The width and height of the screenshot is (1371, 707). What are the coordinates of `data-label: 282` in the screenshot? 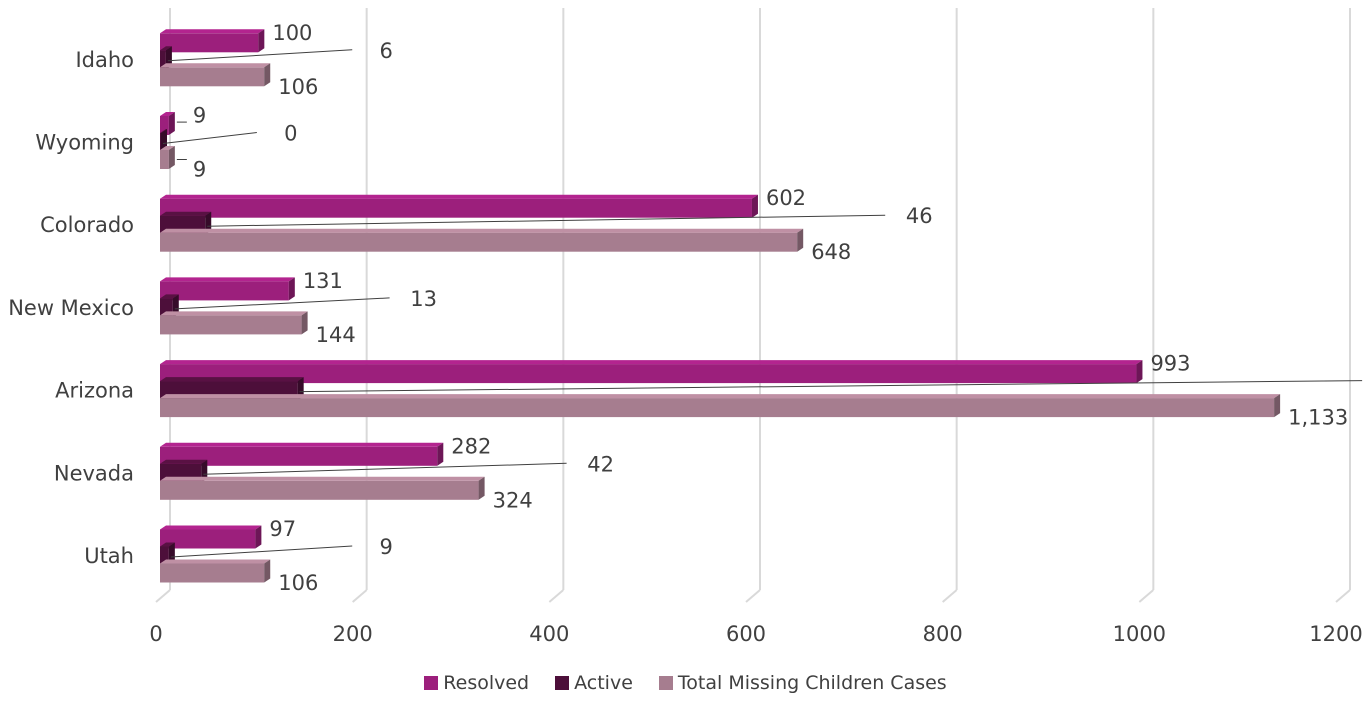 It's located at (471, 446).